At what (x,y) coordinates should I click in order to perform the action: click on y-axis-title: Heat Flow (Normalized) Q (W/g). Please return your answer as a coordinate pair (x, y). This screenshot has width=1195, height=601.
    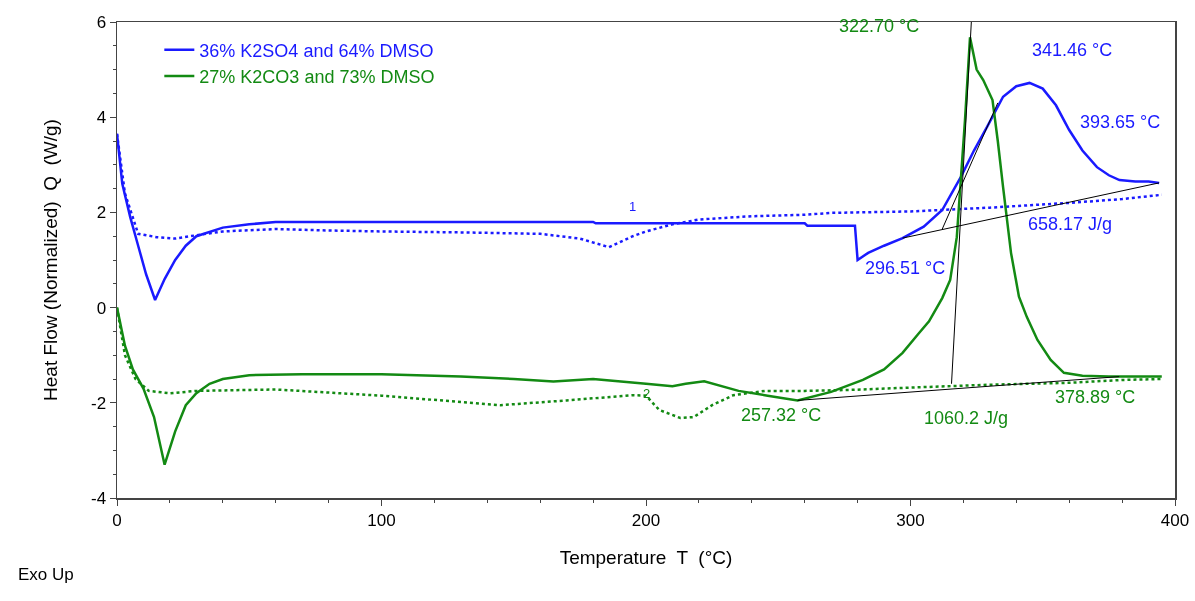
    Looking at the image, I should click on (51, 260).